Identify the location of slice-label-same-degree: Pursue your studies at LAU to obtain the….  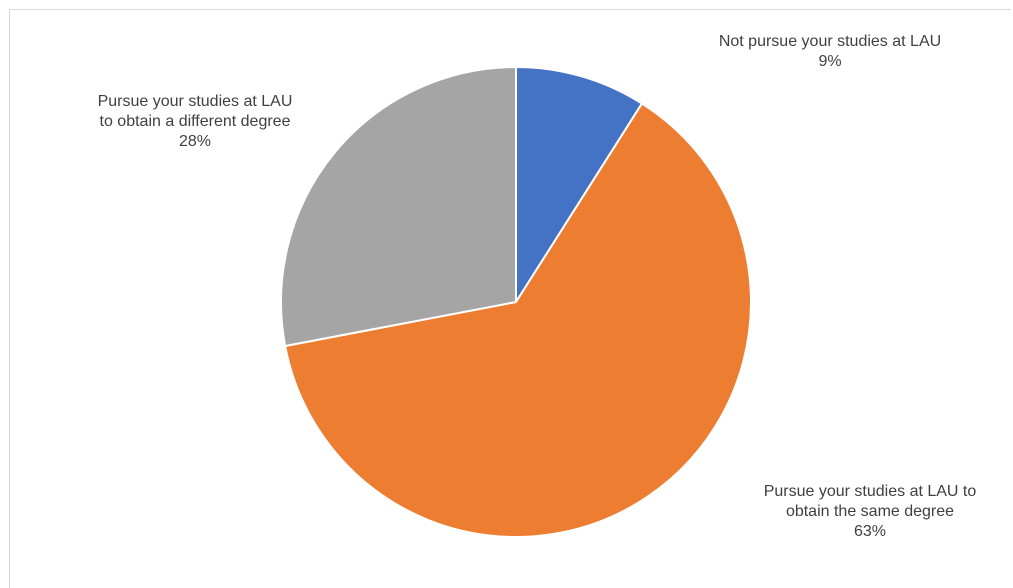
(870, 512).